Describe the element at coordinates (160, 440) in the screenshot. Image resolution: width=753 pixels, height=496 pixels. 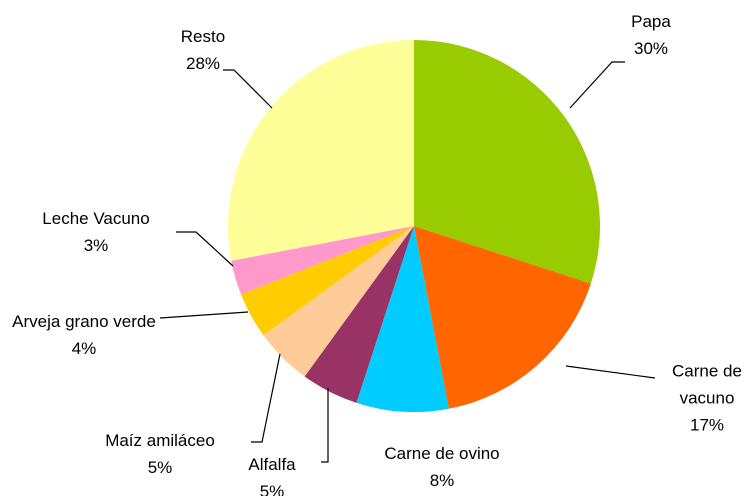
I see `category-label: Maíz amiláceo` at that location.